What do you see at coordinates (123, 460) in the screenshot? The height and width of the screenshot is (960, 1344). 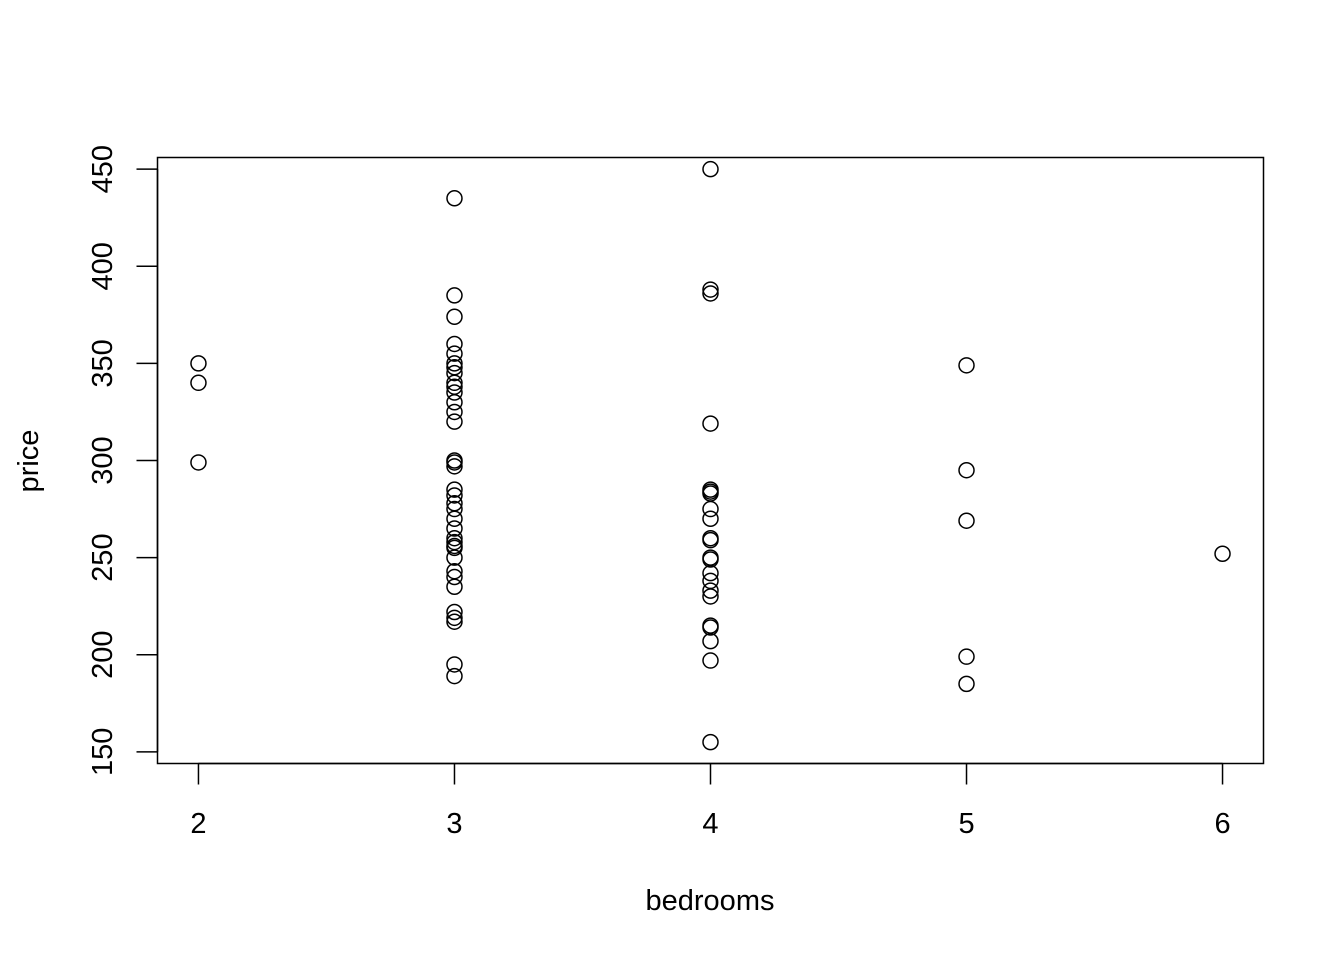 I see `y-axis: 150 200 250 300 350 400 450` at bounding box center [123, 460].